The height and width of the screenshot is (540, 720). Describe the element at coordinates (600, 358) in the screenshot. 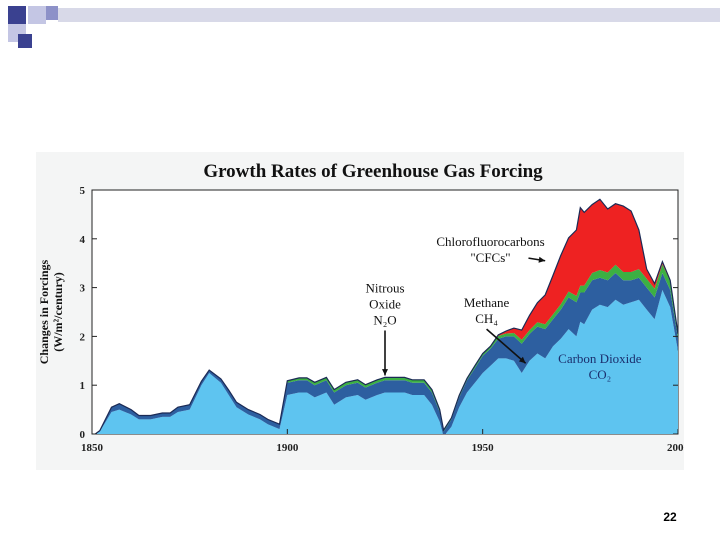

I see `annotation-co2-line: Carbon Dioxide` at that location.